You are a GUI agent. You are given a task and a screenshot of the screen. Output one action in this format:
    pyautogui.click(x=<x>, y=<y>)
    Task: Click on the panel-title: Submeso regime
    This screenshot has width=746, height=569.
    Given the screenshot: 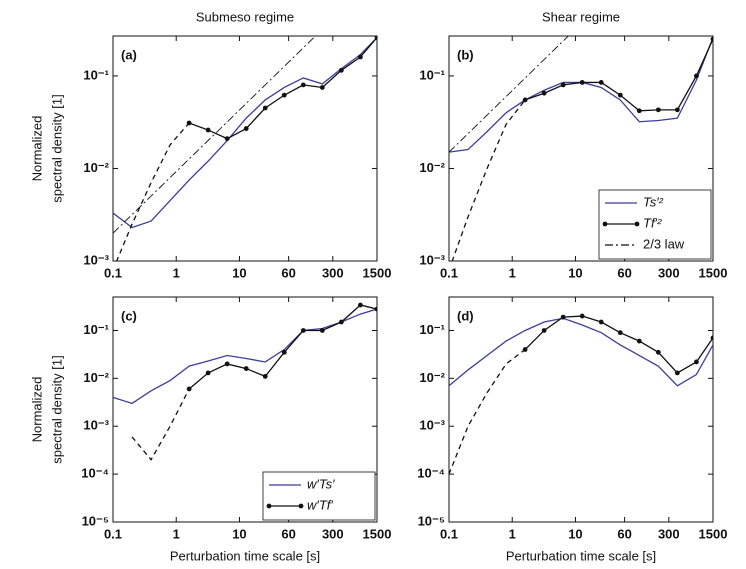 What is the action you would take?
    pyautogui.click(x=245, y=16)
    